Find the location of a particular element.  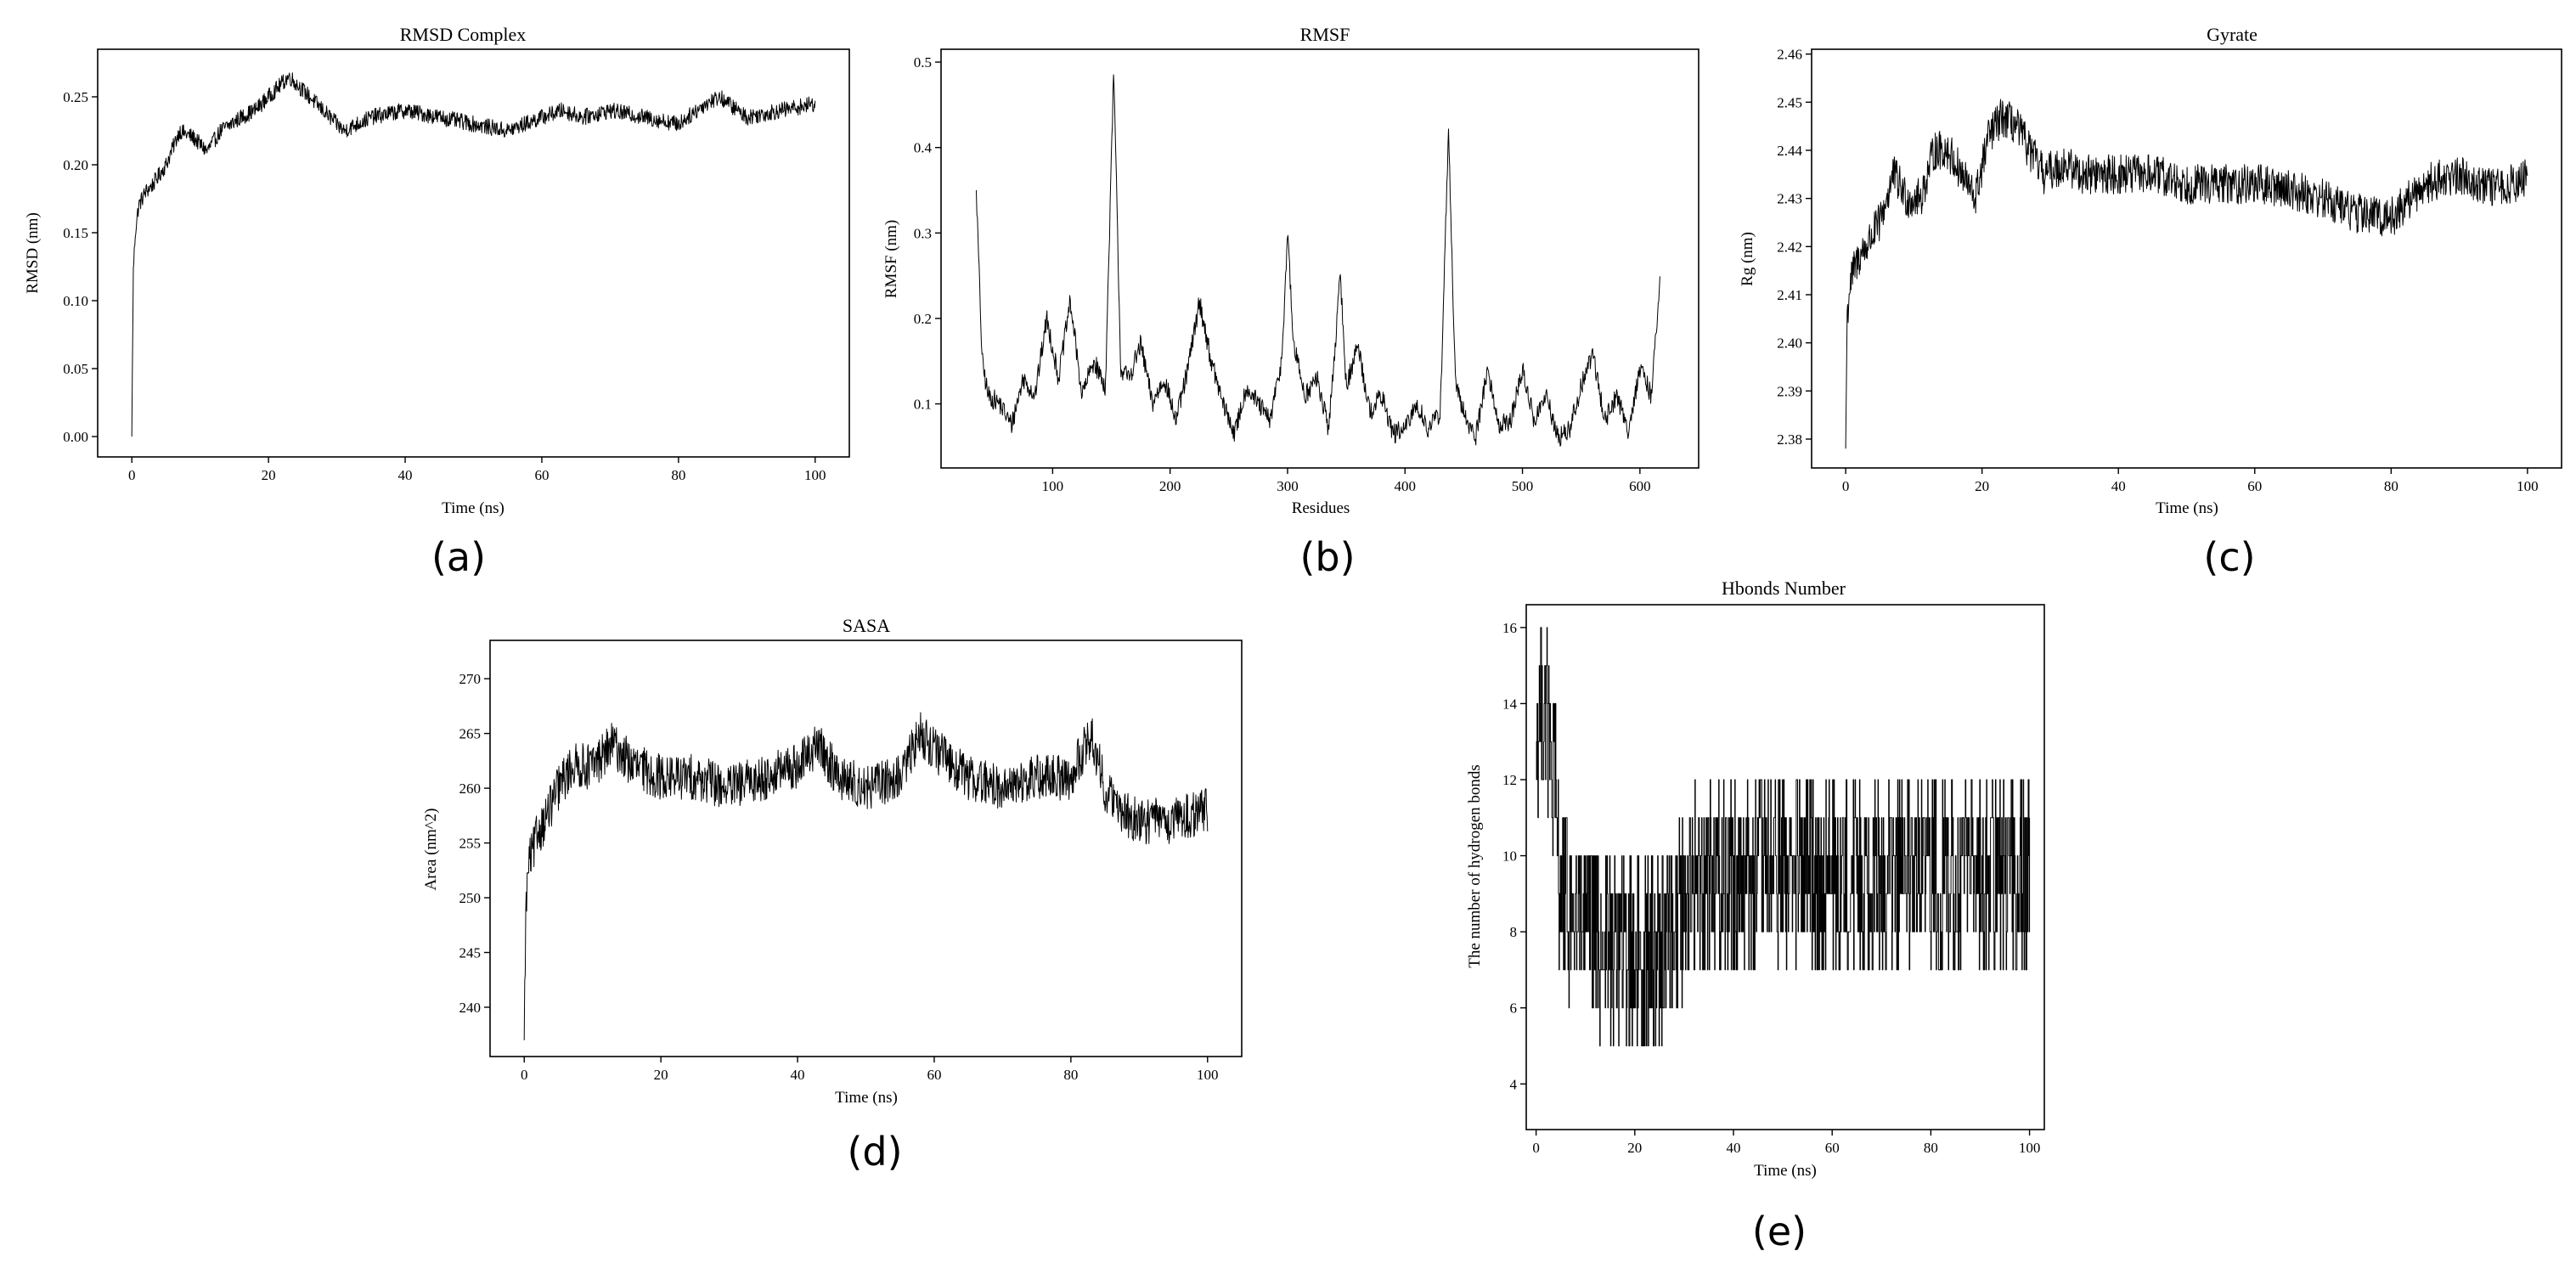

series-line-a is located at coordinates (473, 254).